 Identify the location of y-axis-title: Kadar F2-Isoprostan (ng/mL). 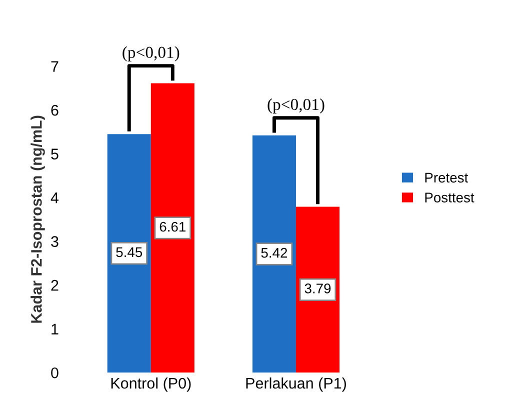
(37, 219).